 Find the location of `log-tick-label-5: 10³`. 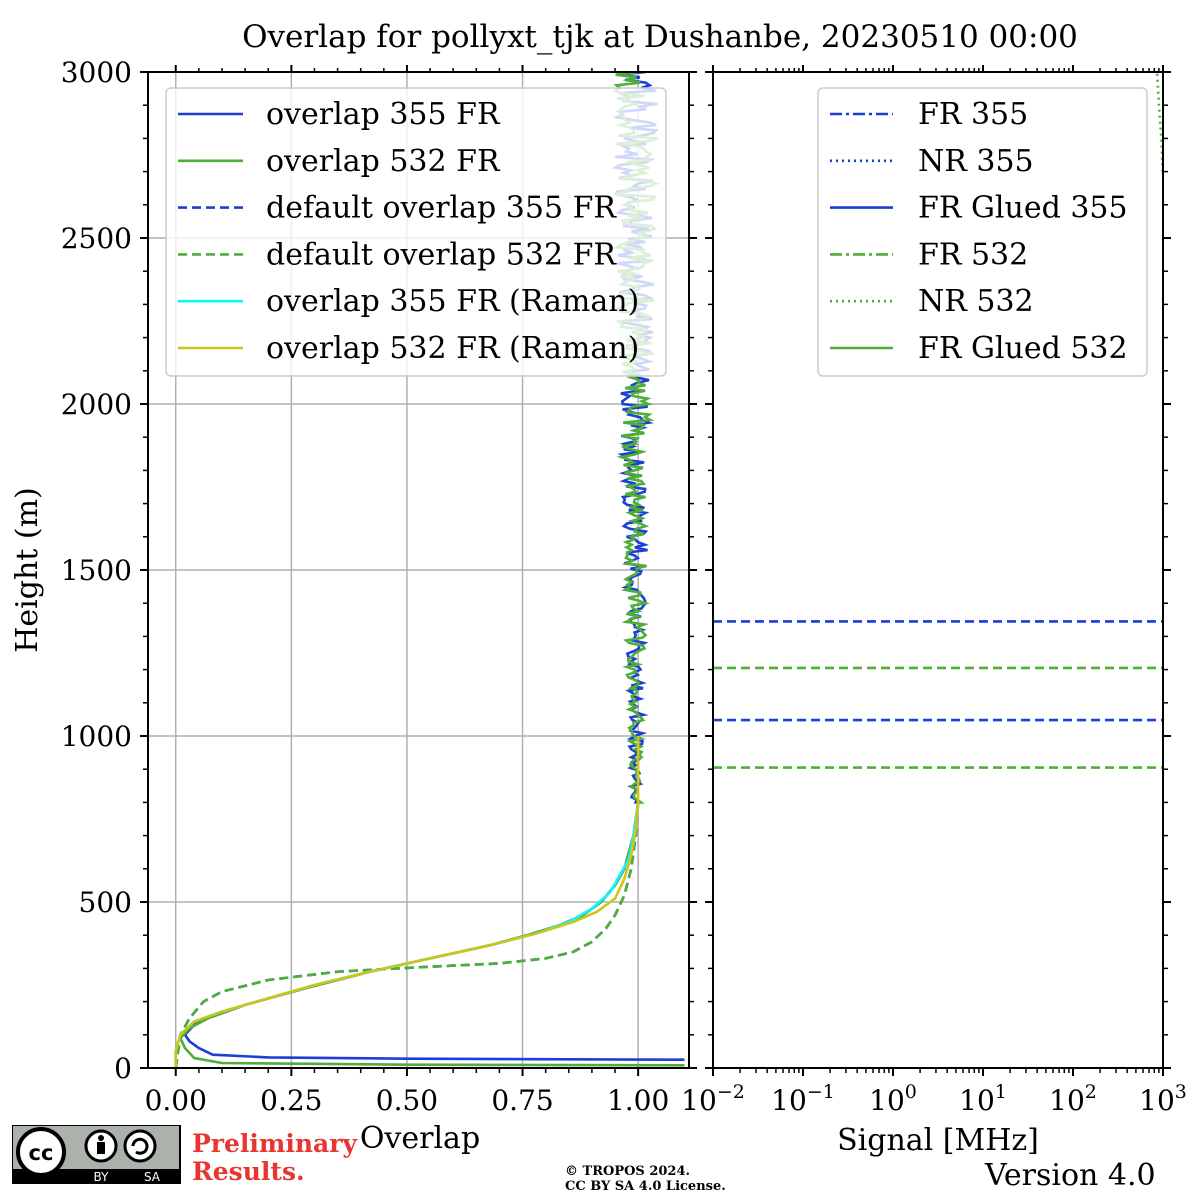

log-tick-label-5: 10³ is located at coordinates (1163, 1099).